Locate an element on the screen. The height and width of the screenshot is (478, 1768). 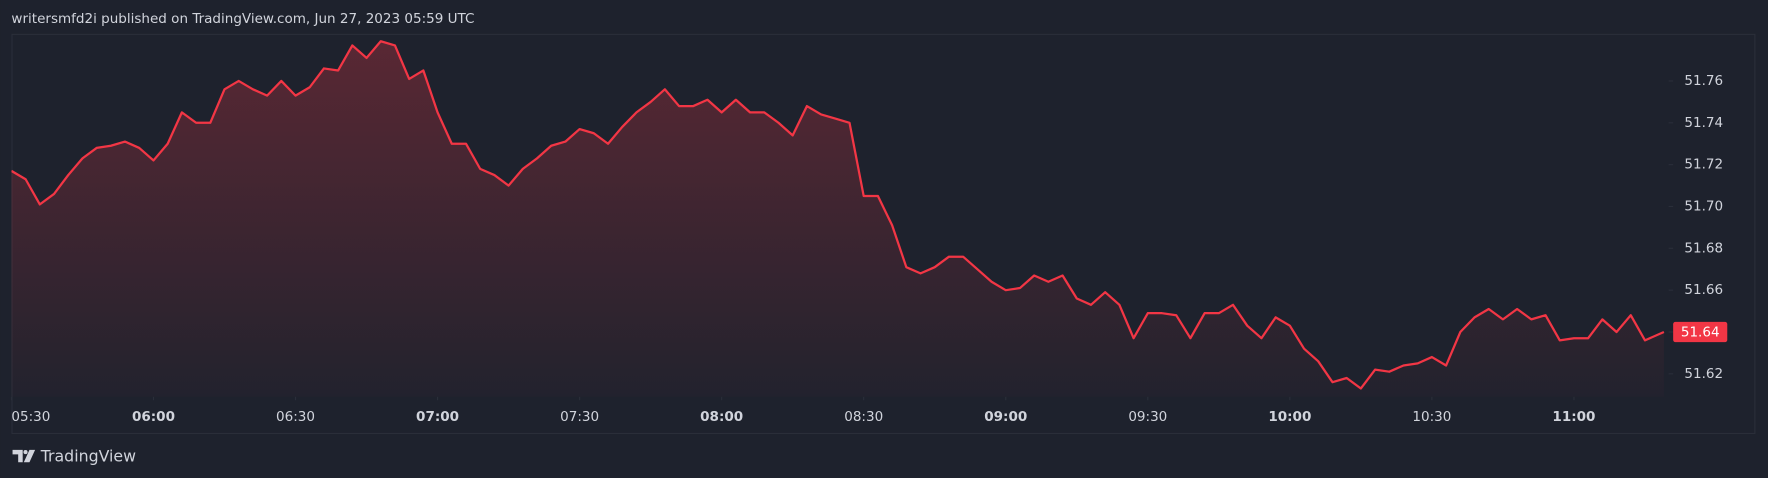
logo is located at coordinates (24, 456).